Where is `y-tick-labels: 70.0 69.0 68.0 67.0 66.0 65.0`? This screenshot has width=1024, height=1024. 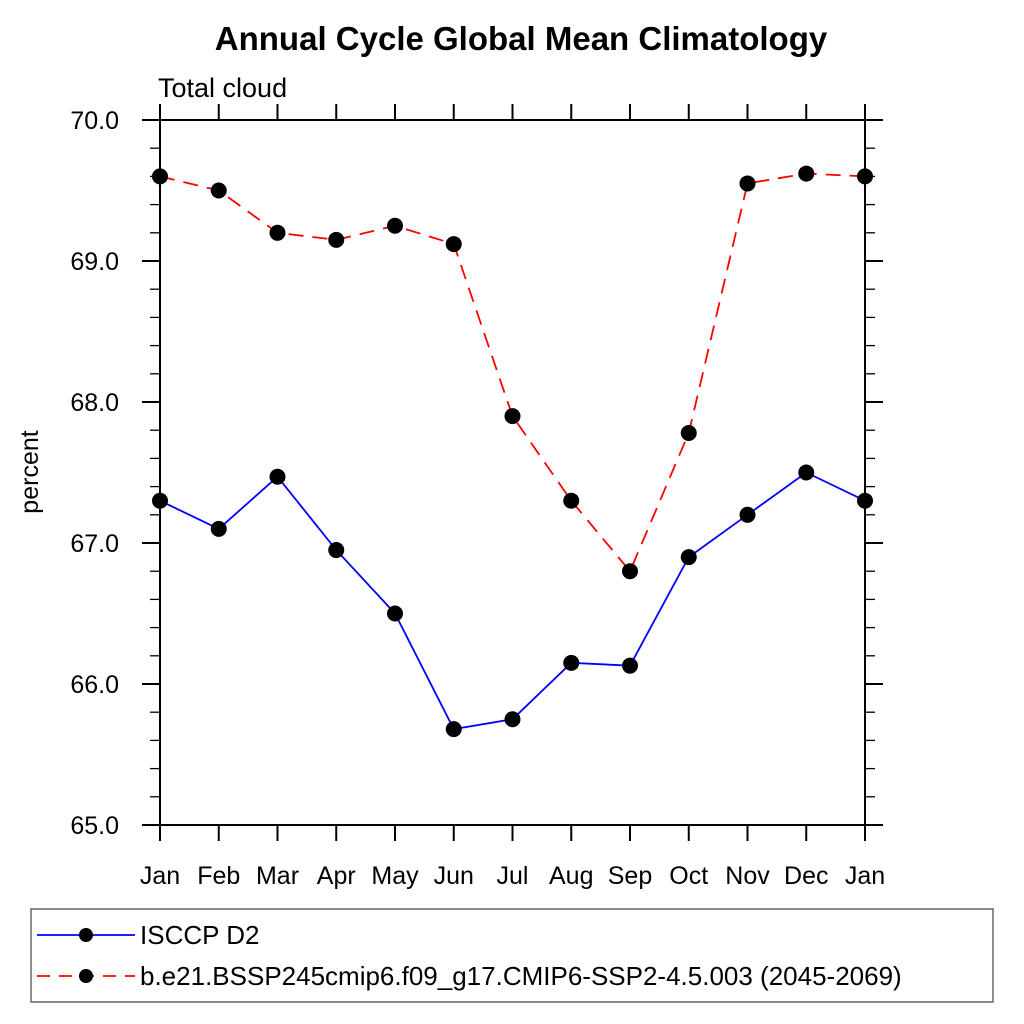 y-tick-labels: 70.0 69.0 68.0 67.0 66.0 65.0 is located at coordinates (94, 473).